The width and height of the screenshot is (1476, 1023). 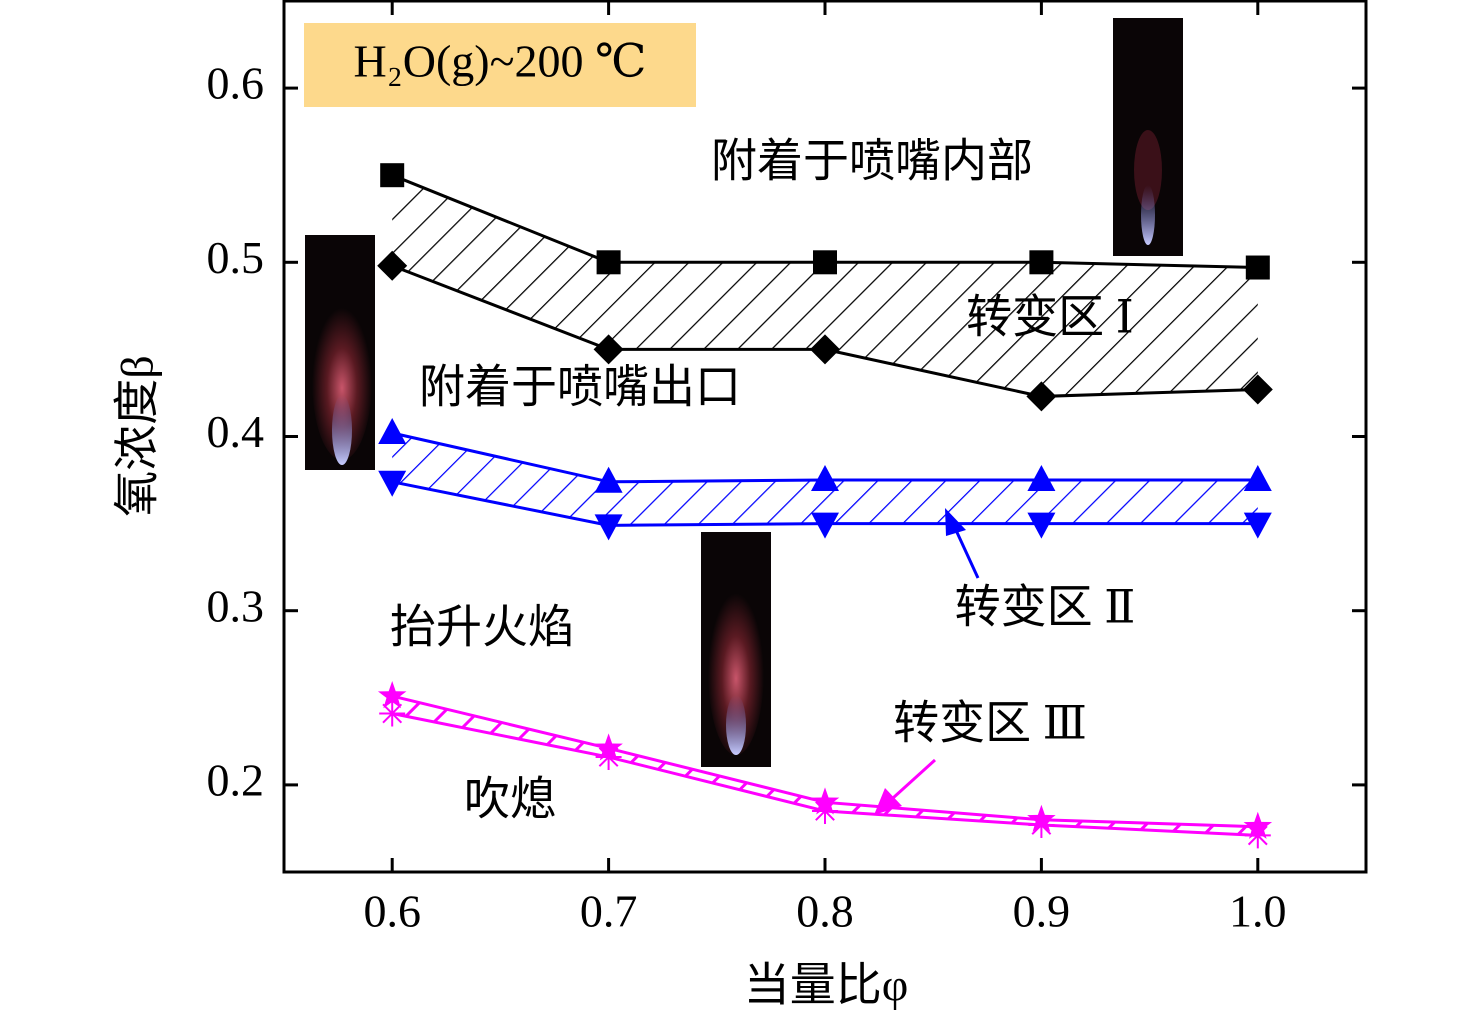 I want to click on x-tick-label: 0.7, so click(x=609, y=911).